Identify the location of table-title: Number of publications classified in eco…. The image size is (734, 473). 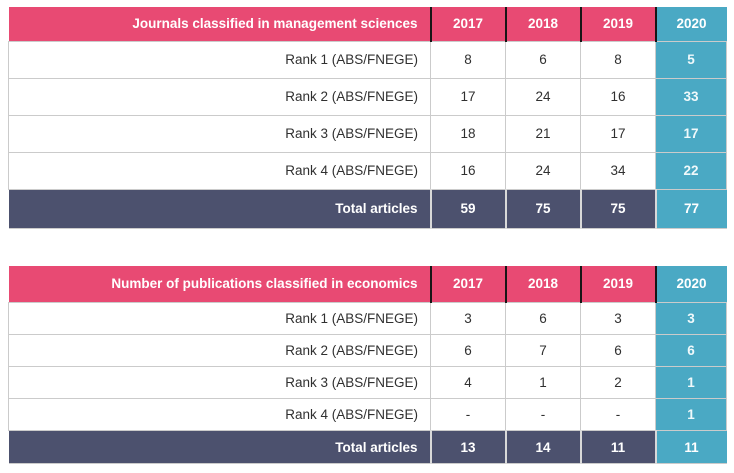
(219, 284).